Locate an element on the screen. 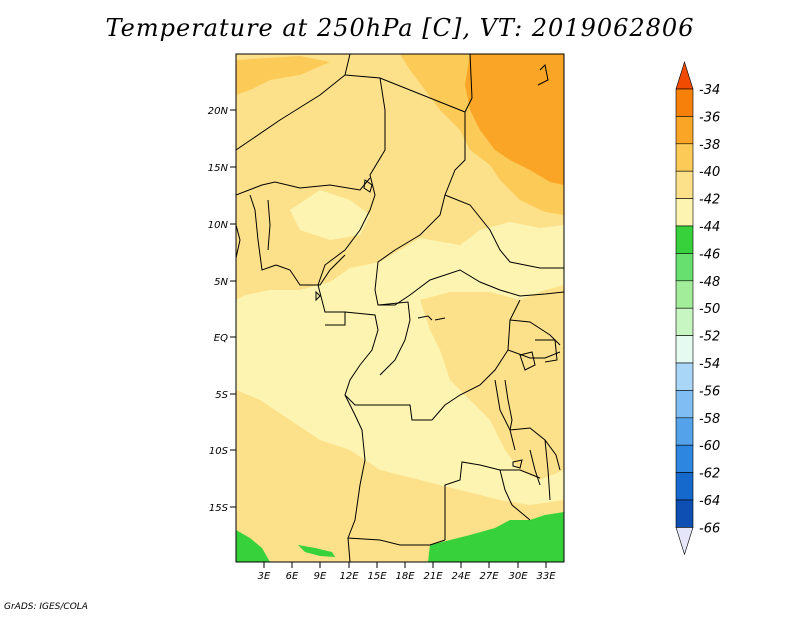 The image size is (800, 618). lon-tick-label: 33E is located at coordinates (546, 576).